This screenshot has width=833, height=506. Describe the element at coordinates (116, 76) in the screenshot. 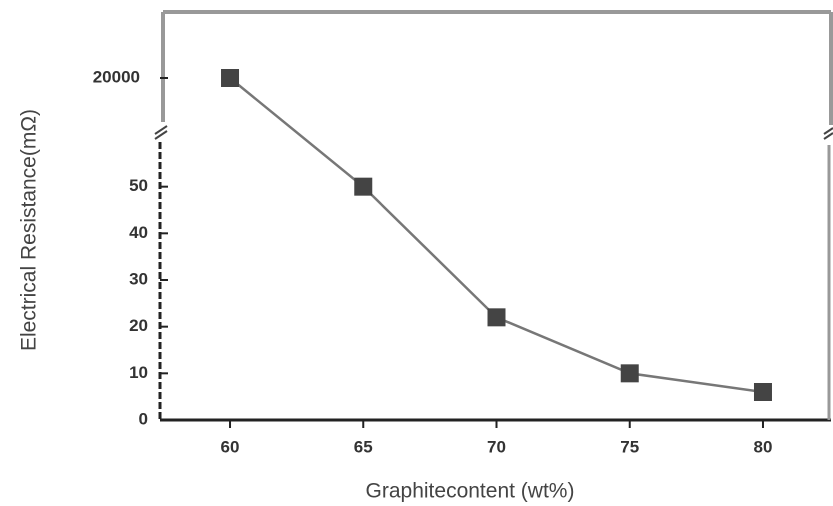

I see `y-tick-label: 20000` at that location.